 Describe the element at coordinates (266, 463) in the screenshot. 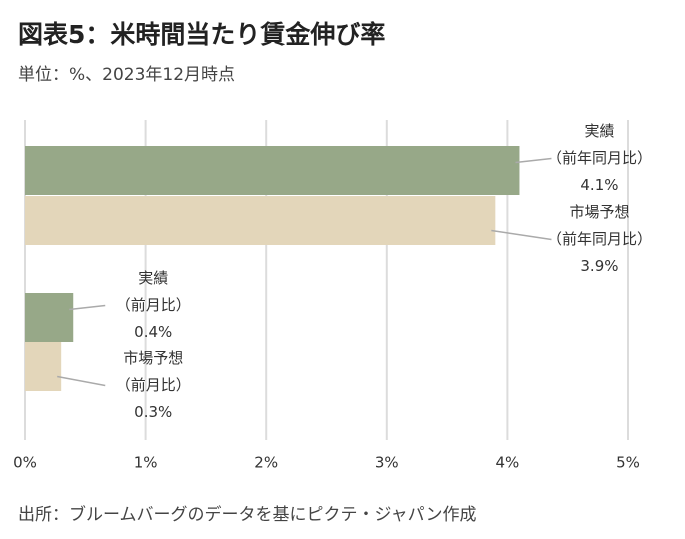

I see `x-tick-label: 2%` at that location.